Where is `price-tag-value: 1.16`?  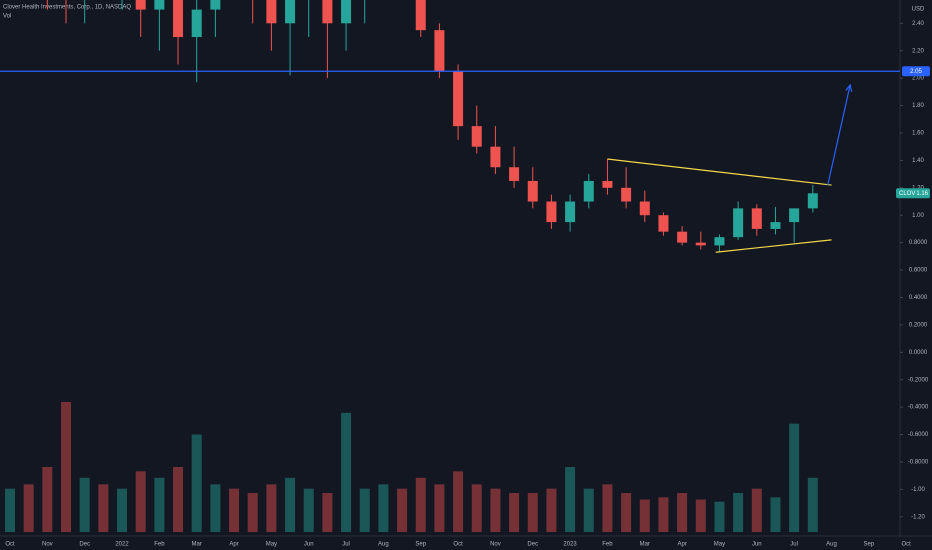
price-tag-value: 1.16 is located at coordinates (922, 194).